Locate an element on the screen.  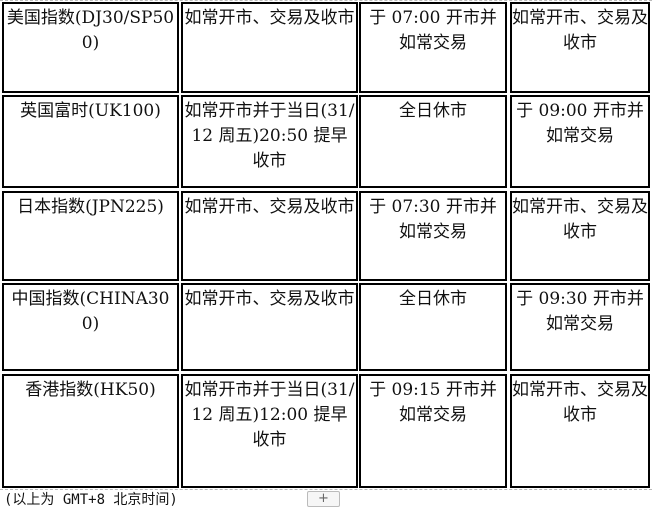
index-name-cell: 美国指数(DJ30/SP500) is located at coordinates (90, 47).